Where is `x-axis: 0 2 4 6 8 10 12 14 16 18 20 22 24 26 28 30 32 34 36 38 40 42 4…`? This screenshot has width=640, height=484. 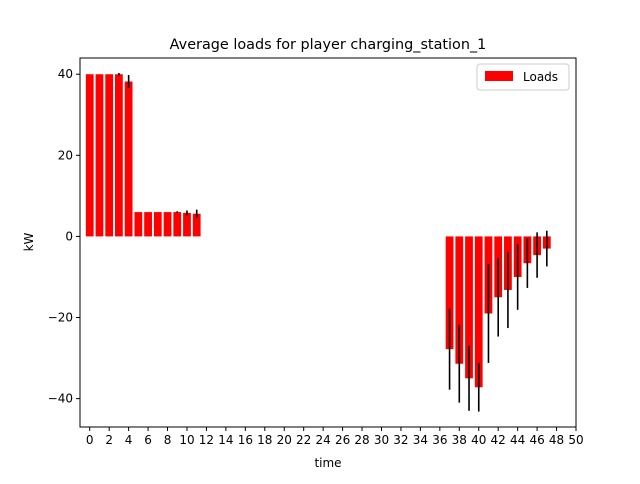
x-axis: 0 2 4 6 8 10 12 14 16 18 20 22 24 26 28 30 32 34 36 38 40 42 4… is located at coordinates (335, 437).